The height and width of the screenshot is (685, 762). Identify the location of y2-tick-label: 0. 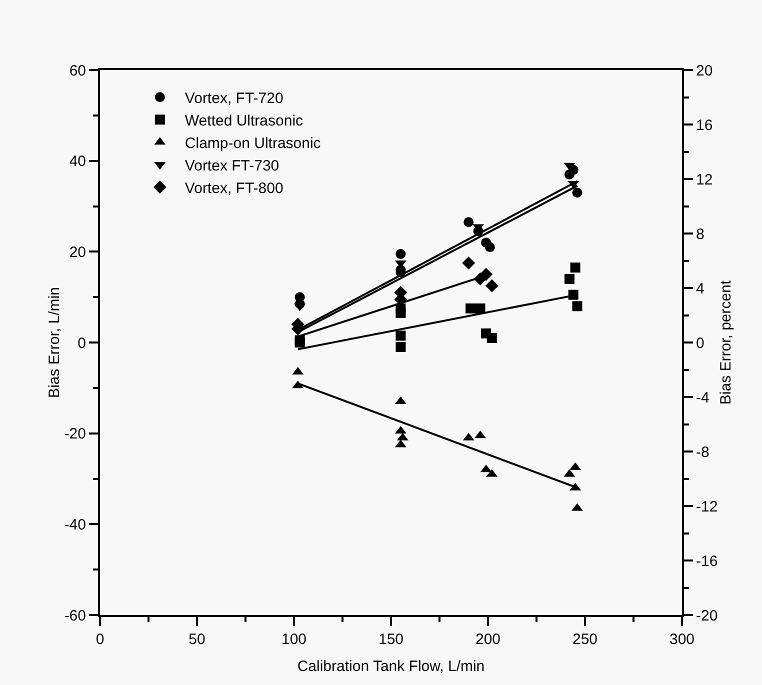
(700, 343).